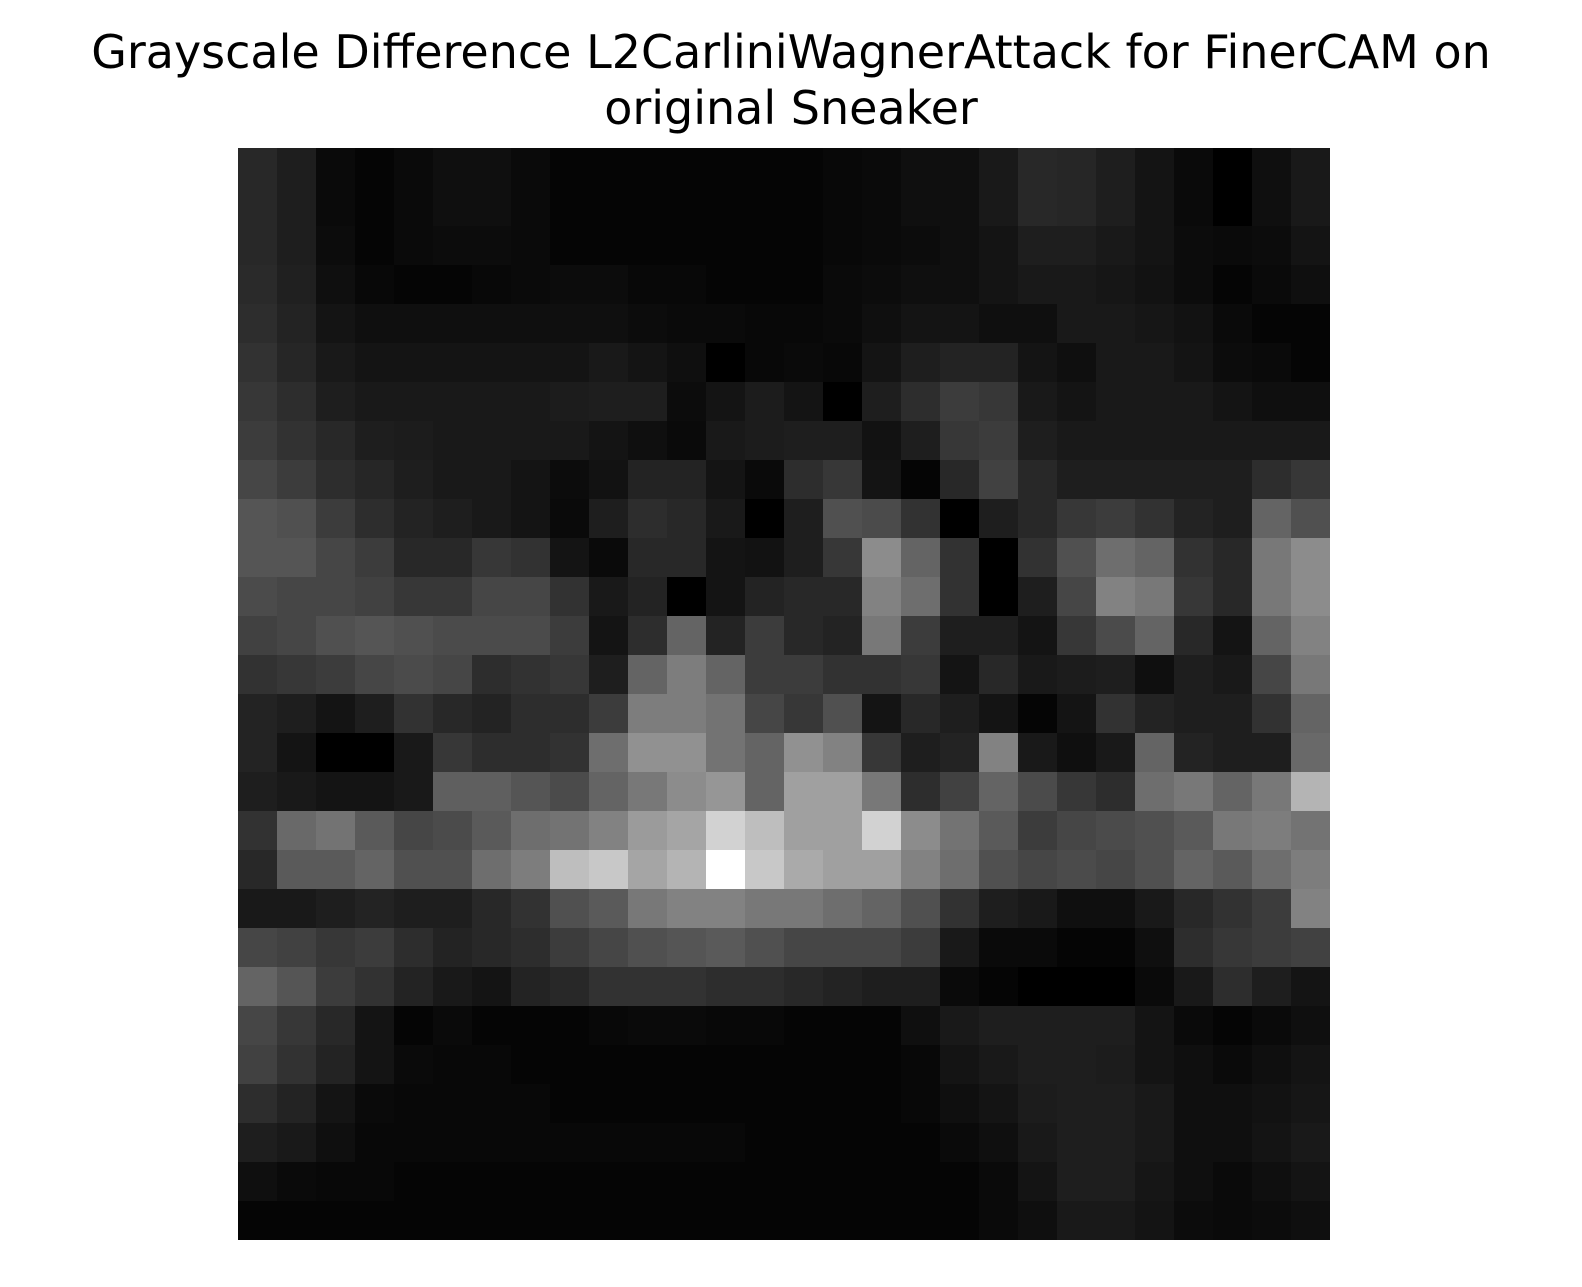 This screenshot has height=1287, width=1582. I want to click on heatmap-cell-r14-c15, so click(843, 714).